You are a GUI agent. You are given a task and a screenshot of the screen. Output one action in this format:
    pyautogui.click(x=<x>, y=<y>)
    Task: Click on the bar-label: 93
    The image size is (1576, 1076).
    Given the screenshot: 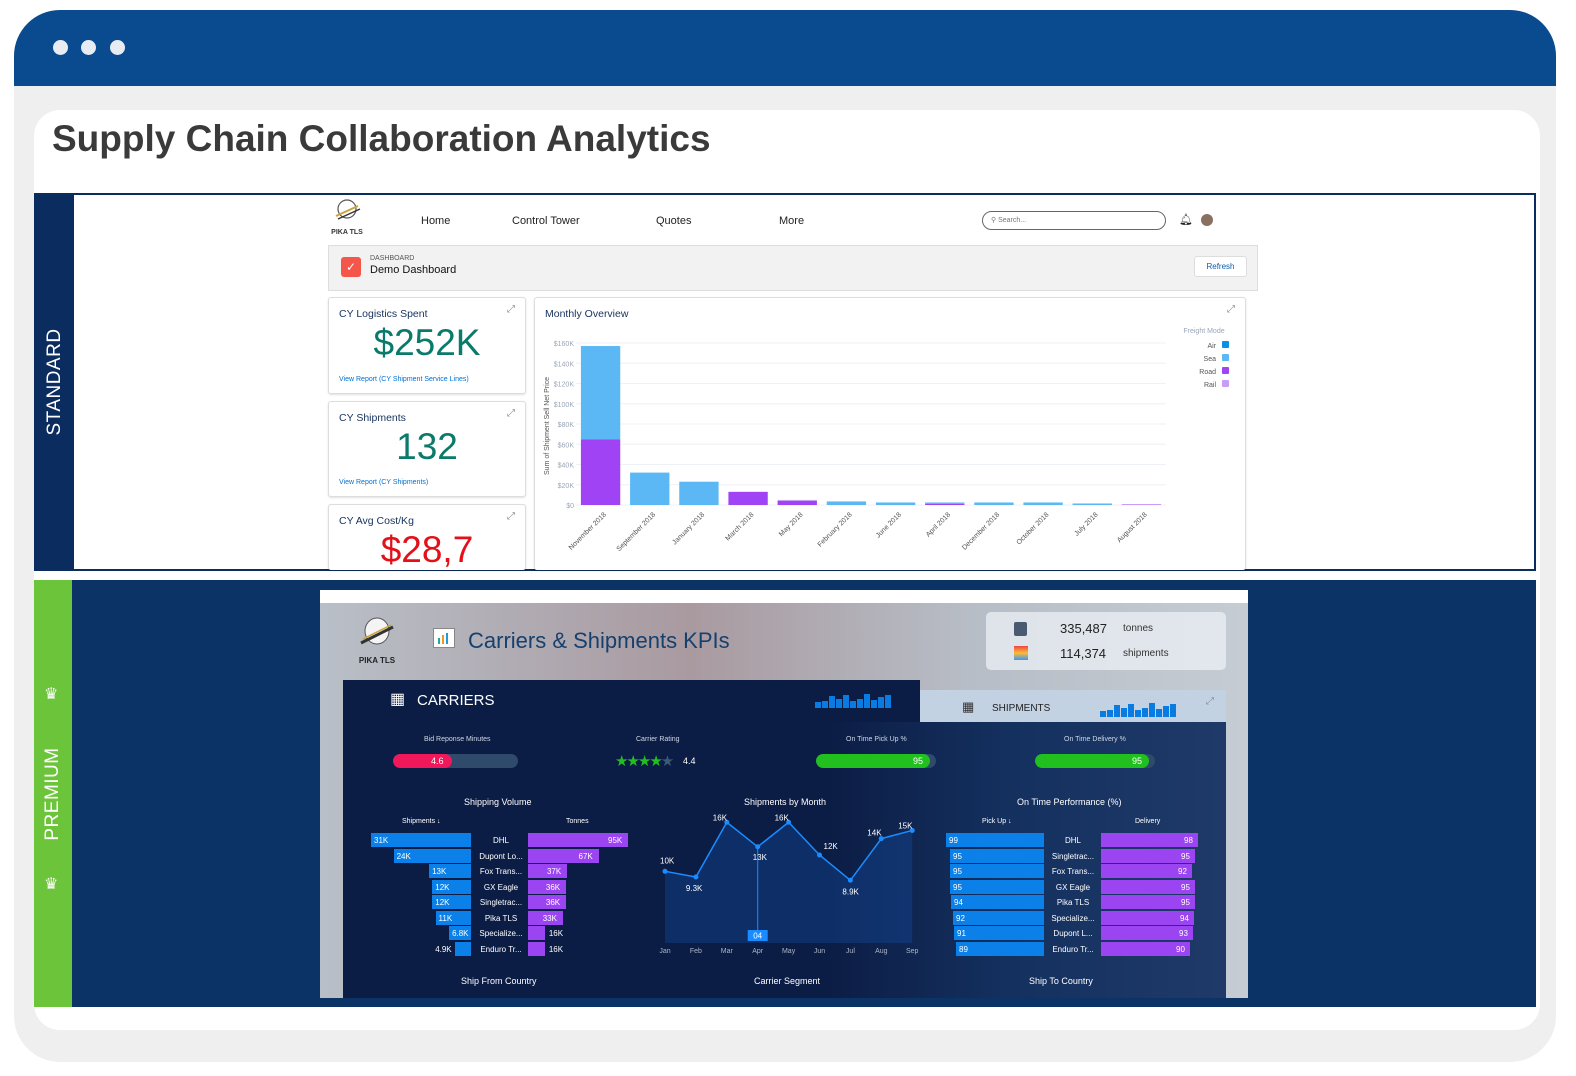 What is the action you would take?
    pyautogui.click(x=1183, y=933)
    